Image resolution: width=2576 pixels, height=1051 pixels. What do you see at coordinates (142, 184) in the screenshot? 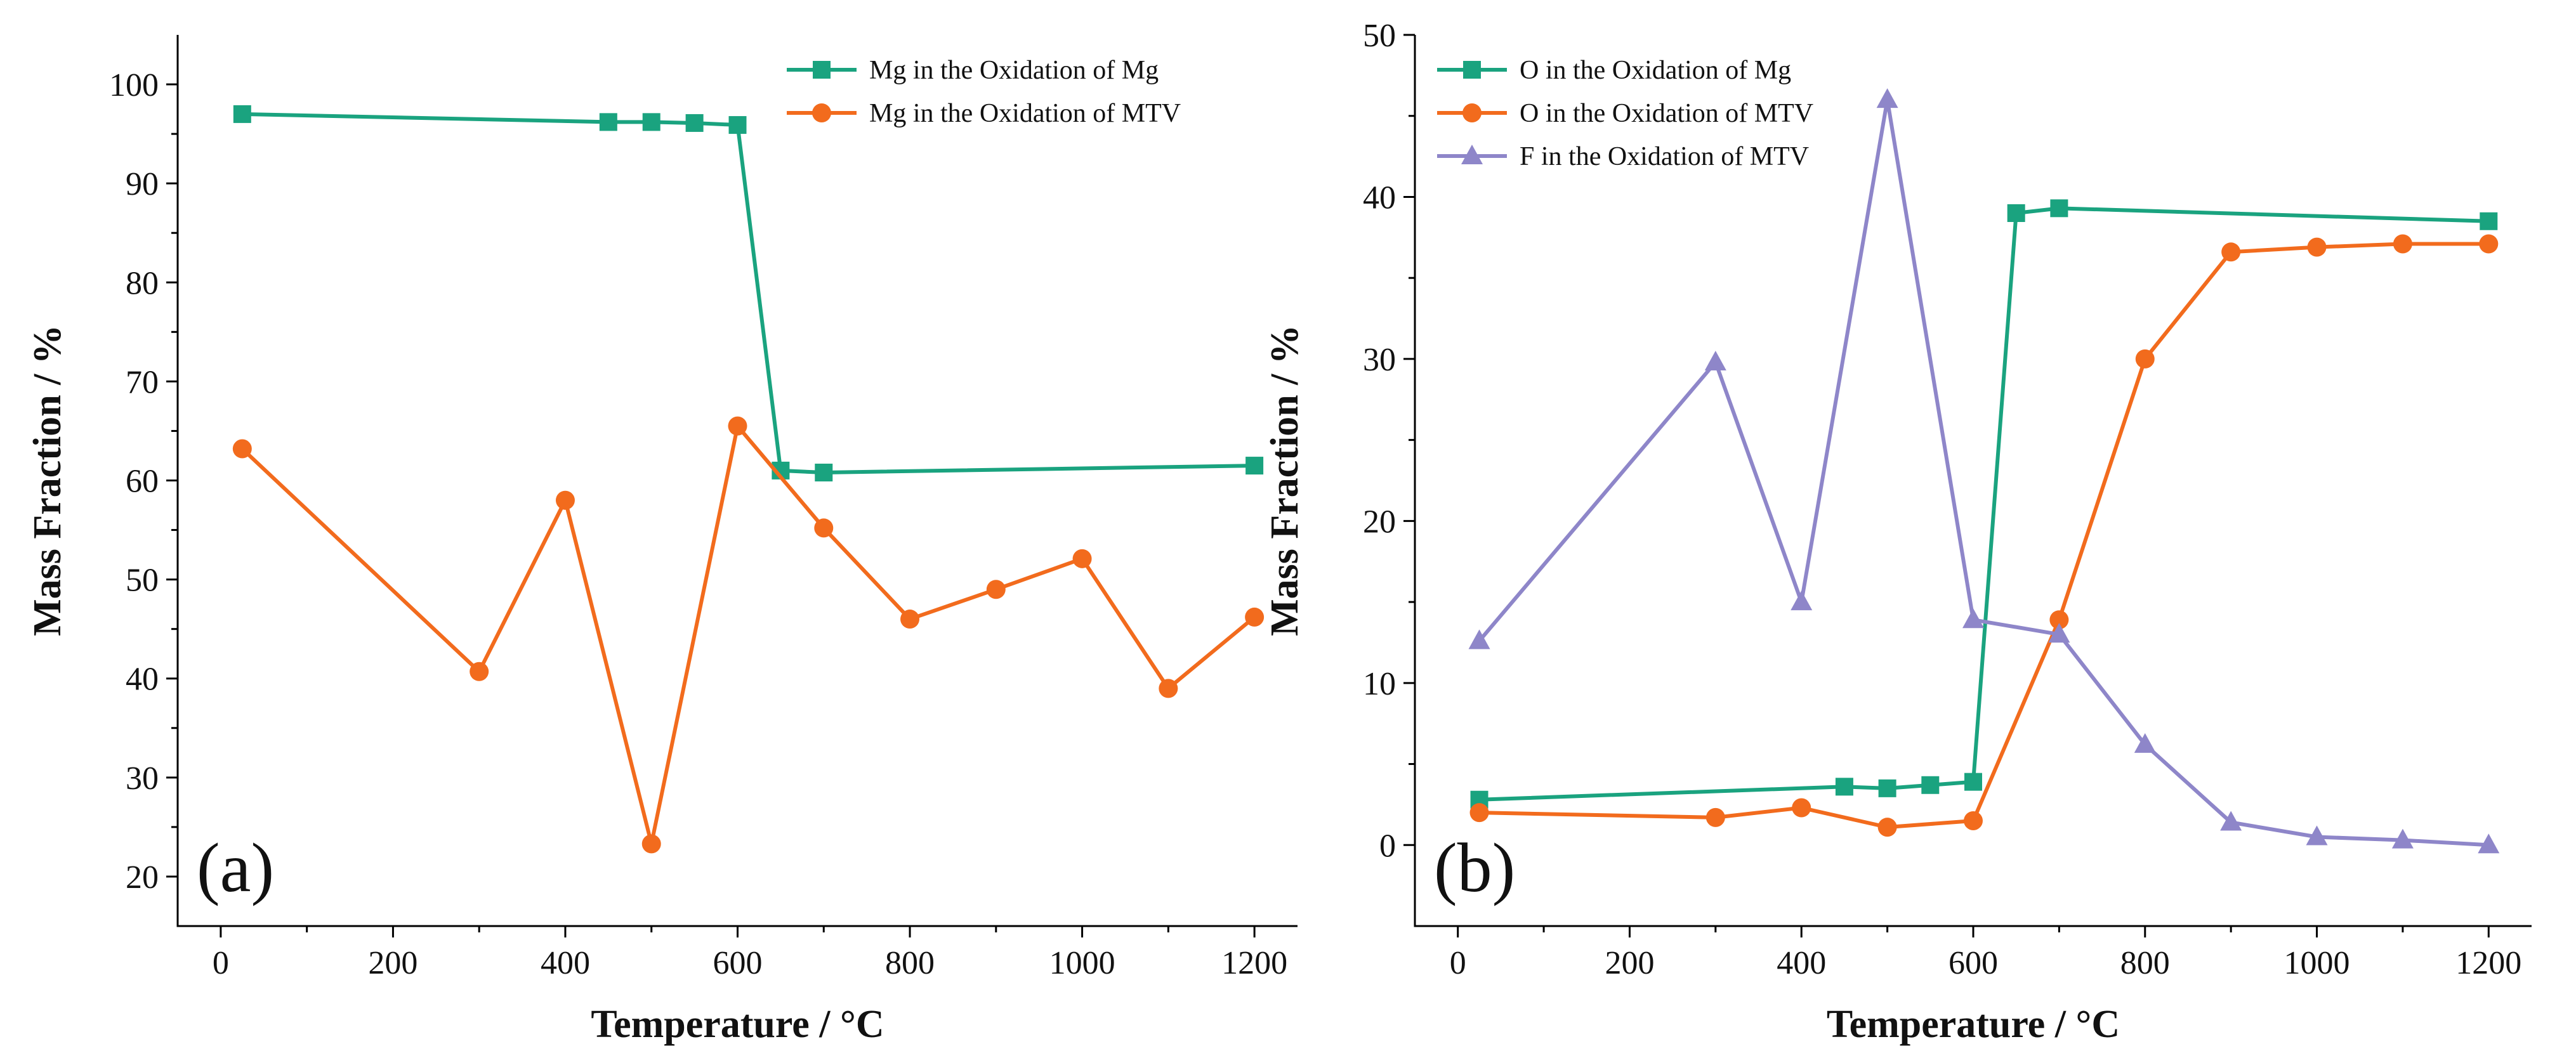
I see `y-tick-label: 90` at bounding box center [142, 184].